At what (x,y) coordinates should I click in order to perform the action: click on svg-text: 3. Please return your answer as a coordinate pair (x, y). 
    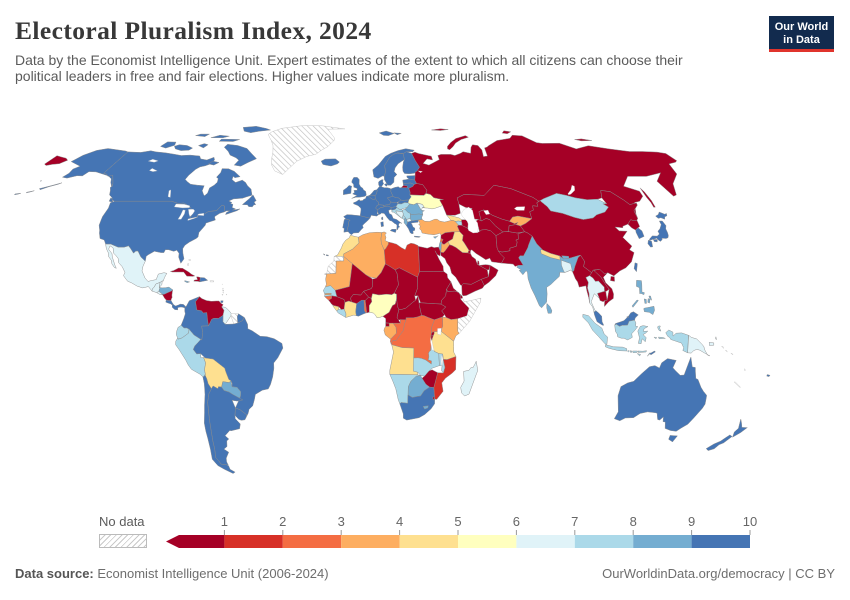
    Looking at the image, I should click on (341, 521).